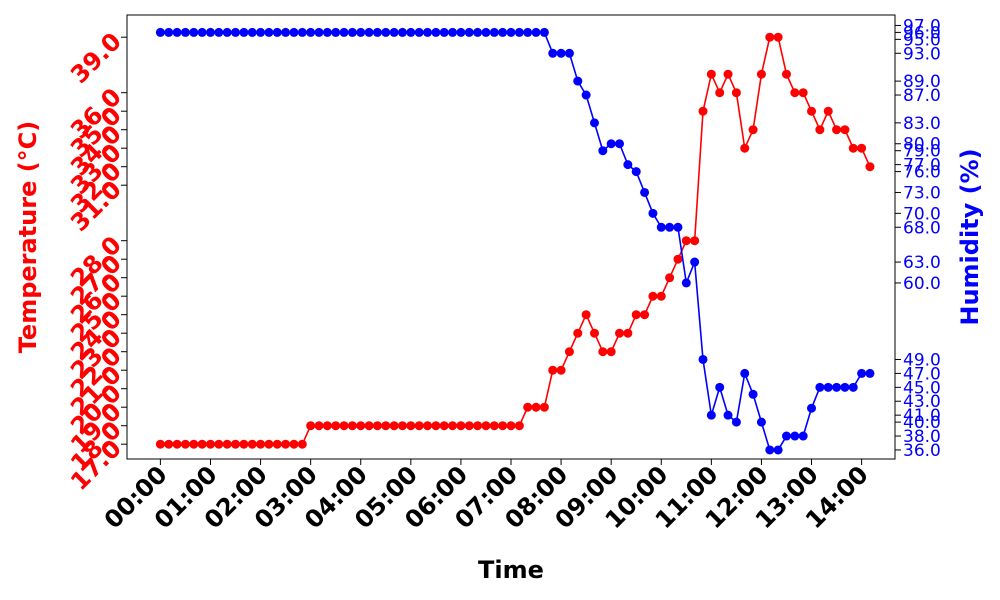  I want to click on right-tick-label: 87.0, so click(922, 96).